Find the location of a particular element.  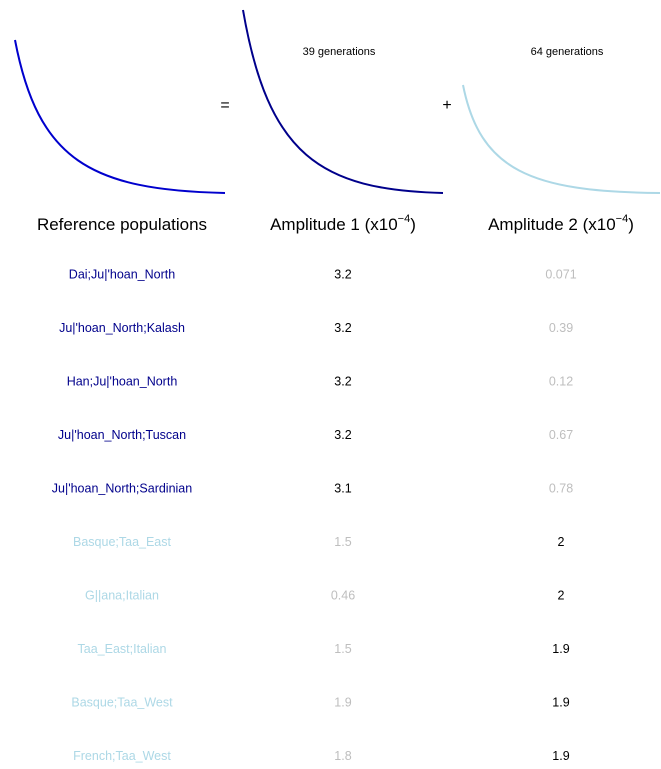

component1-curve is located at coordinates (343, 101).